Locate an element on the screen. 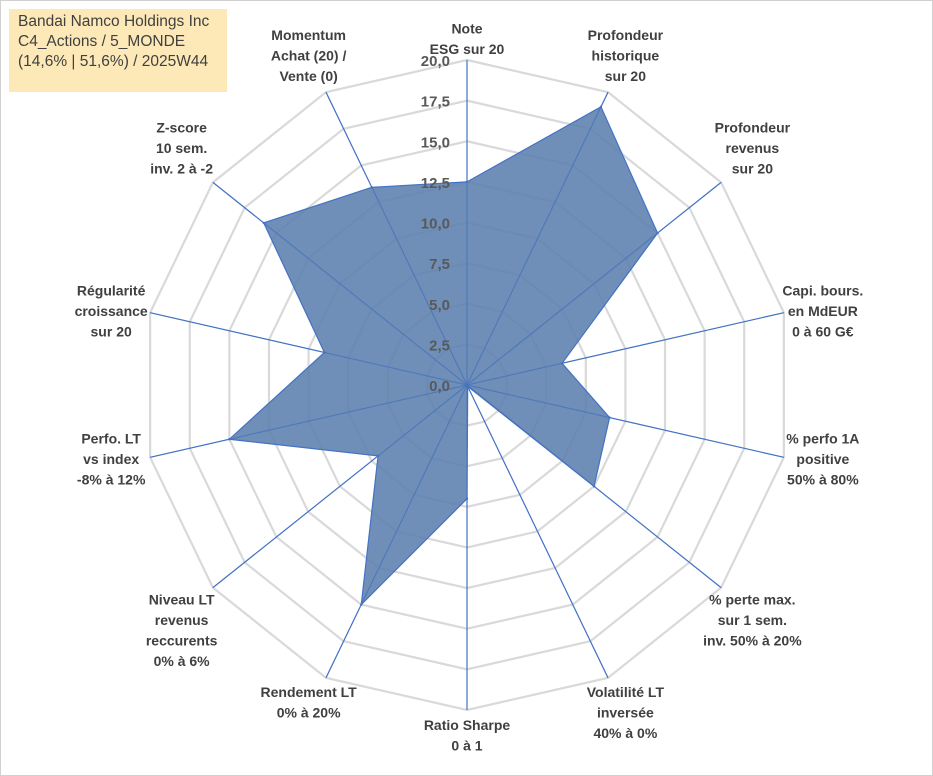 This screenshot has height=776, width=933. axis-label-profondeur: Profondeur revenus sur 20 is located at coordinates (753, 147).